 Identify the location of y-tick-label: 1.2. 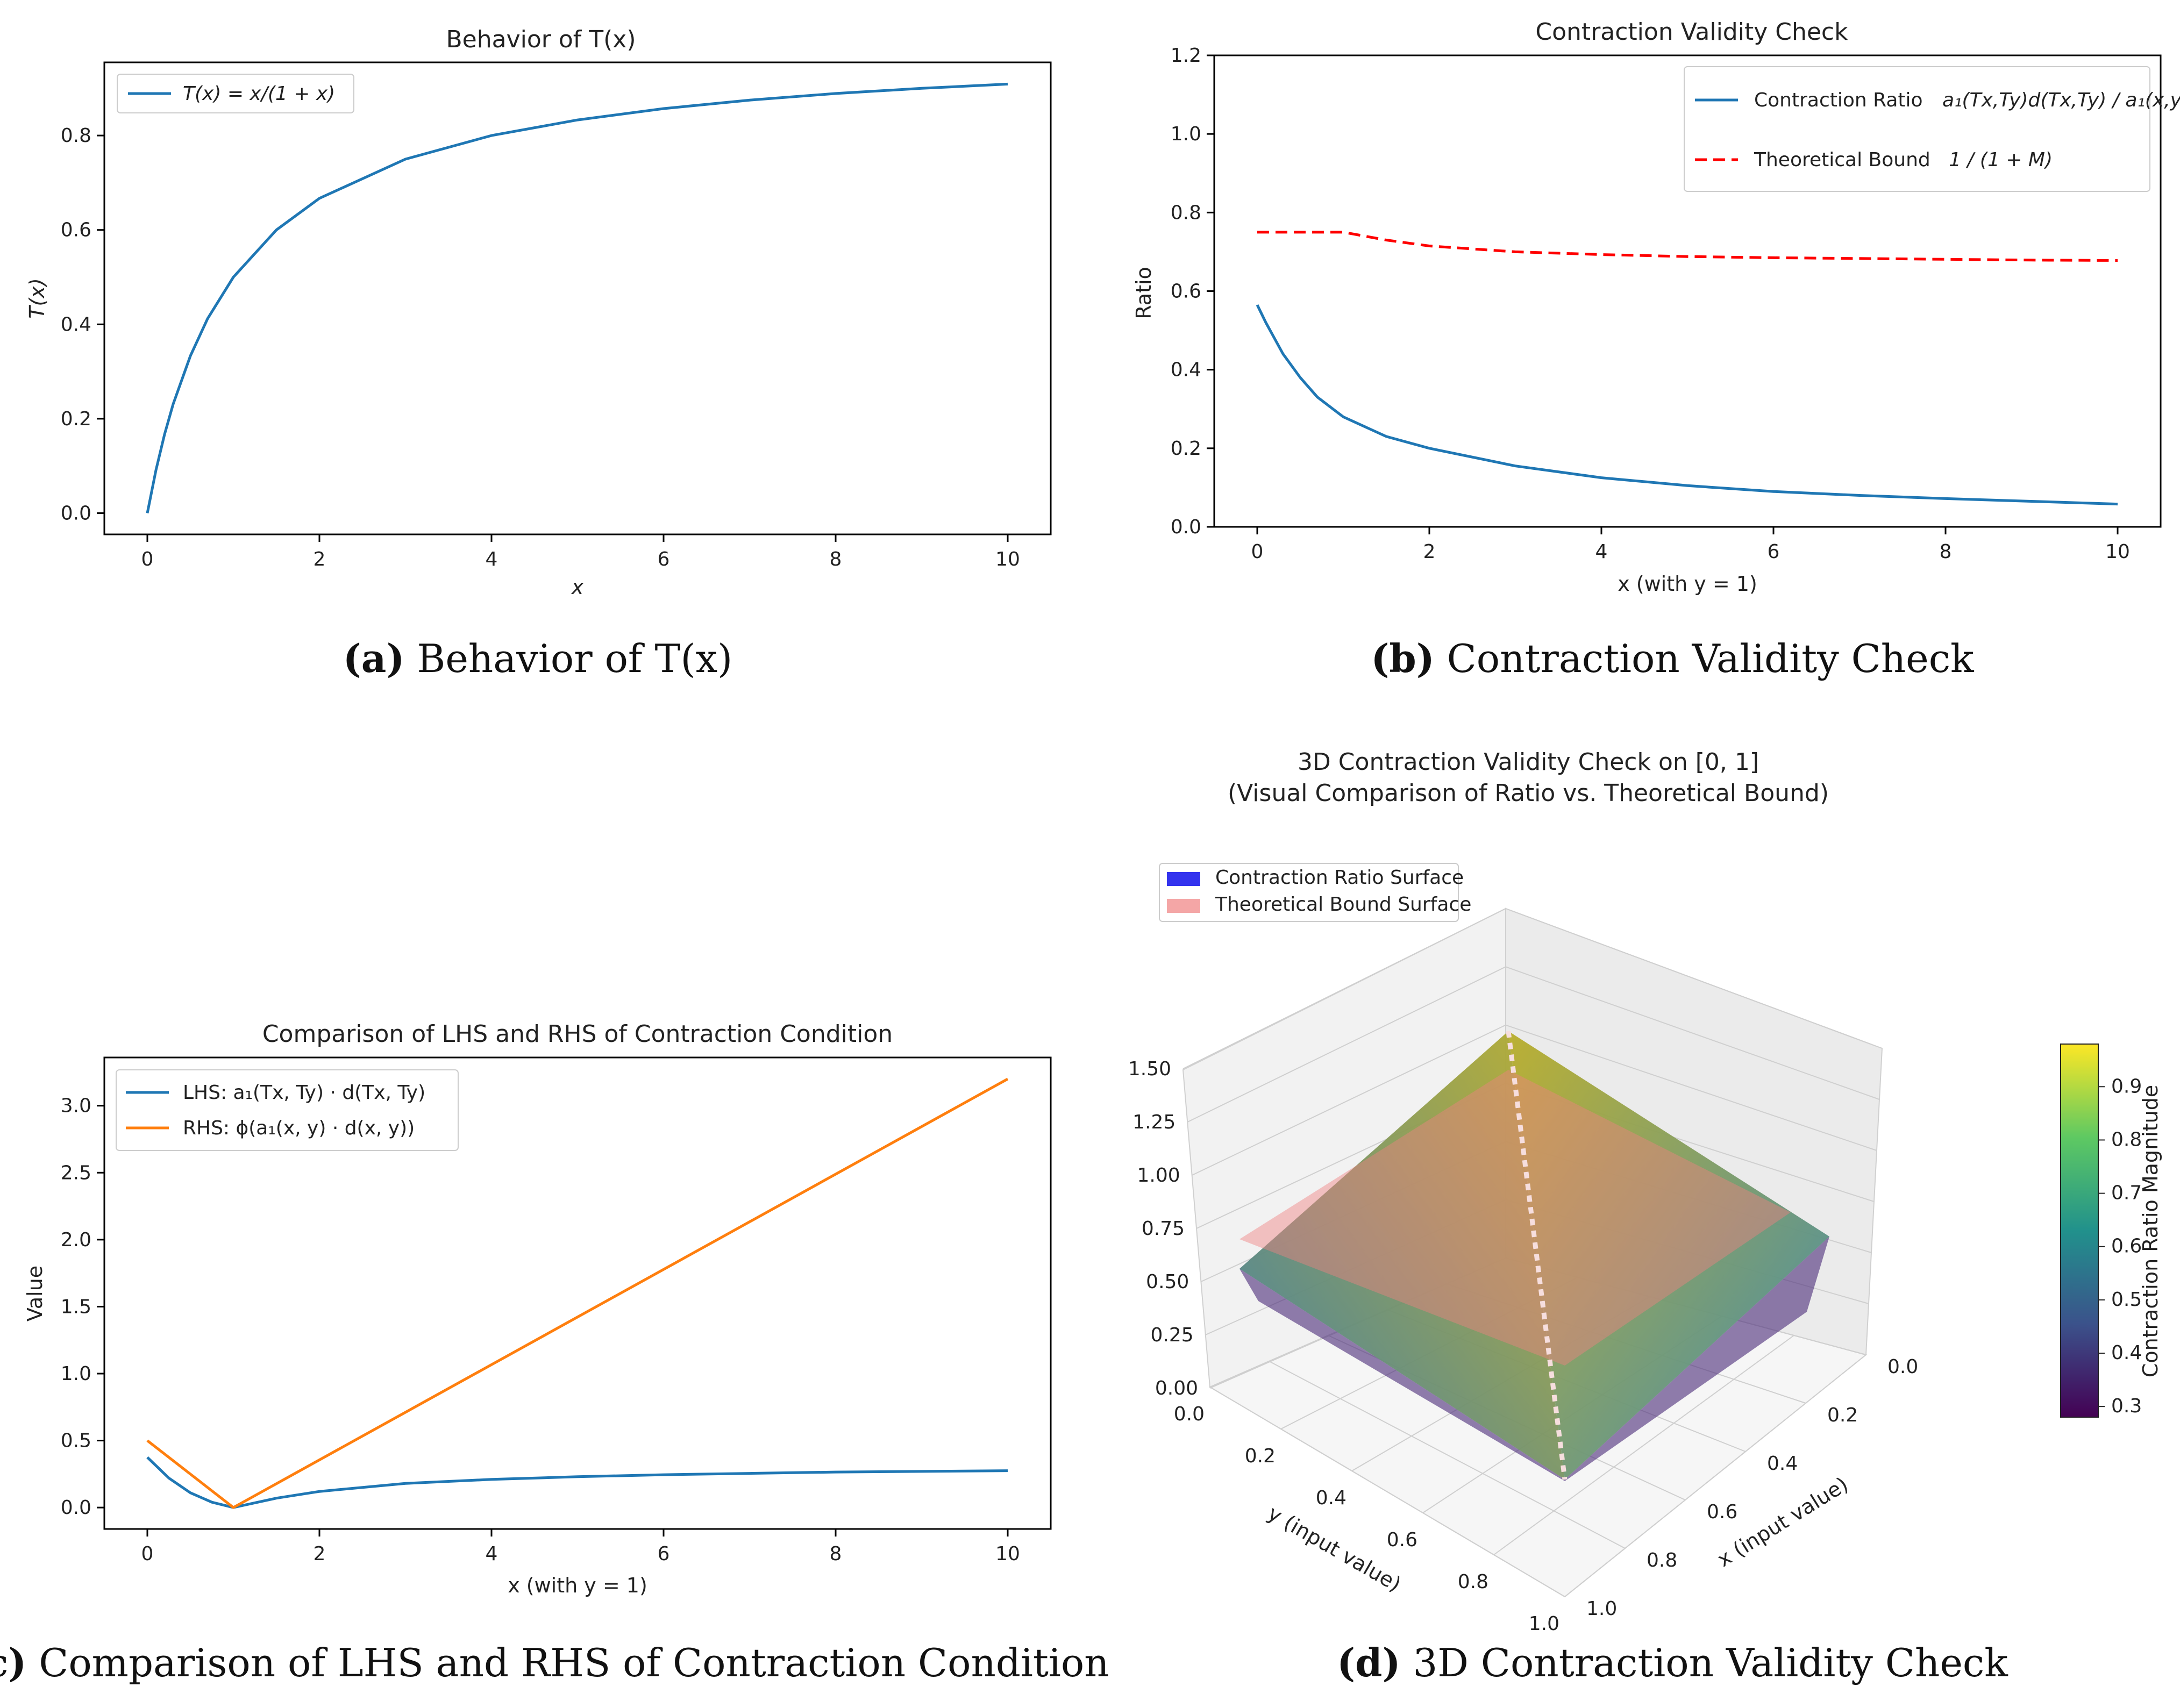
(1186, 56).